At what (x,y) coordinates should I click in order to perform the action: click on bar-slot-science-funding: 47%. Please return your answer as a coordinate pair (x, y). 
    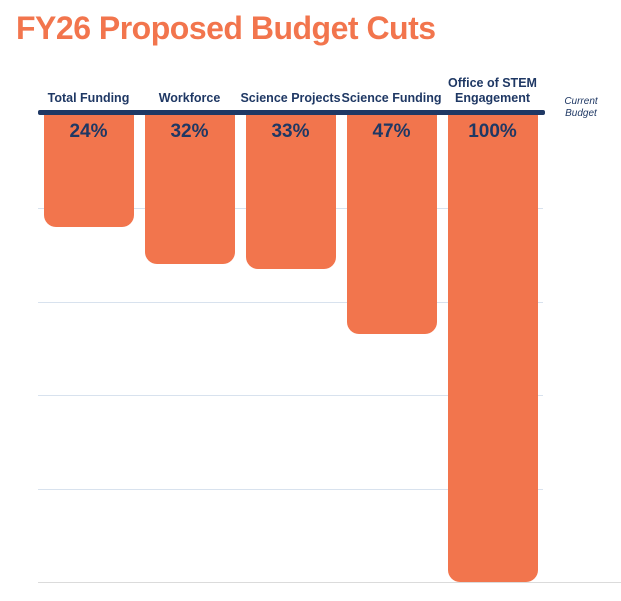
    Looking at the image, I should click on (391, 348).